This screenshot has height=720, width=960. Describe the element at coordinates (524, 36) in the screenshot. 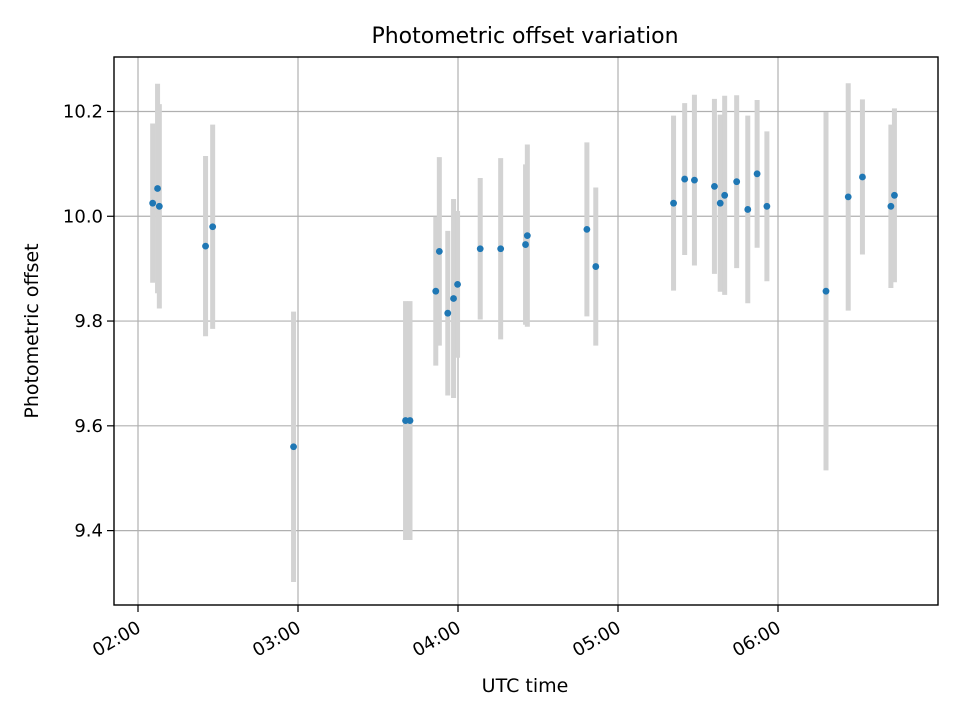

I see `chart-title: Photometric offset variation` at that location.